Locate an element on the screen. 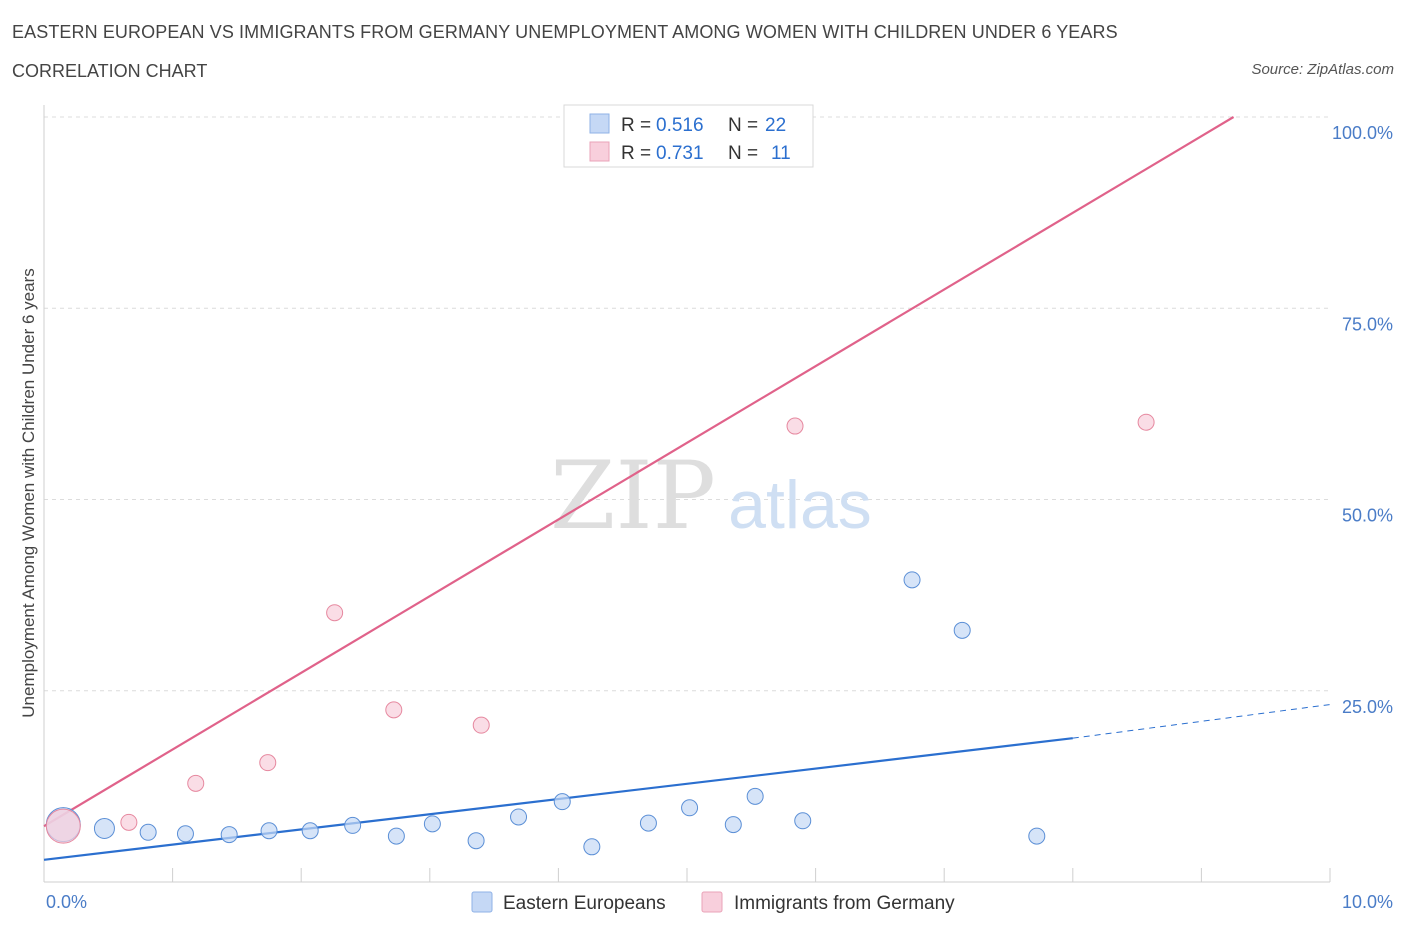 This screenshot has height=930, width=1406. watermark-zip: ZIP is located at coordinates (633, 496).